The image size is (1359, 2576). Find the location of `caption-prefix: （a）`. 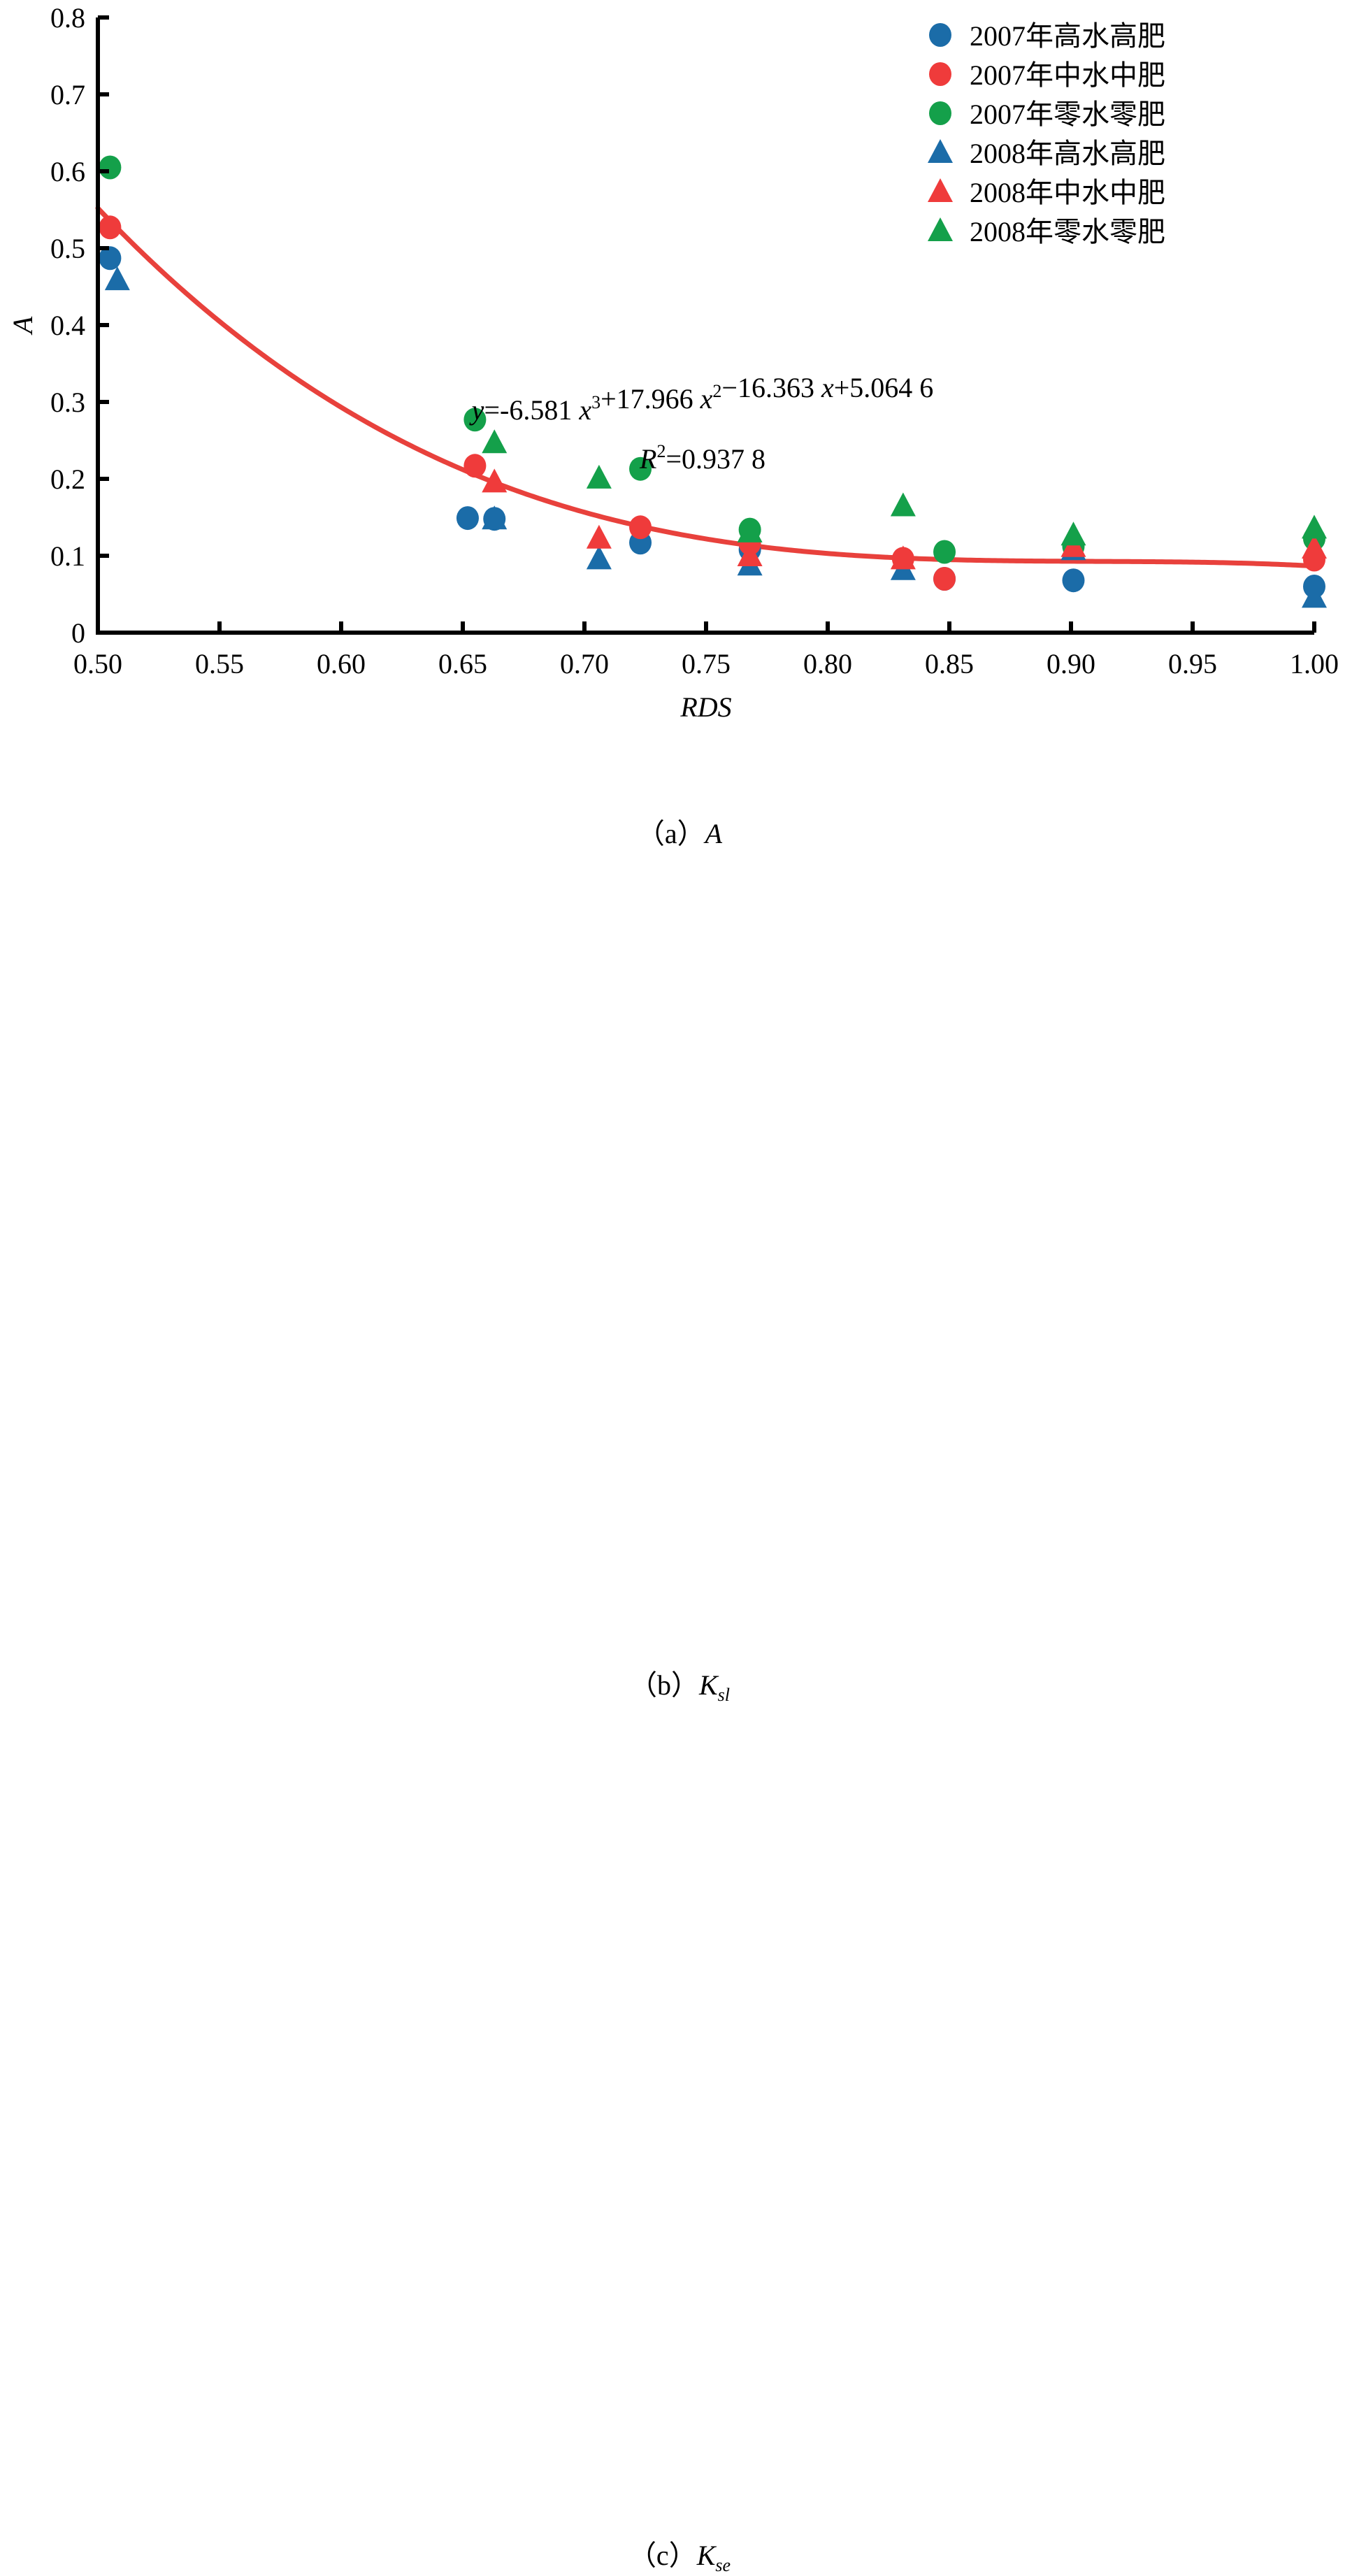

caption-prefix: （a） is located at coordinates (670, 833).